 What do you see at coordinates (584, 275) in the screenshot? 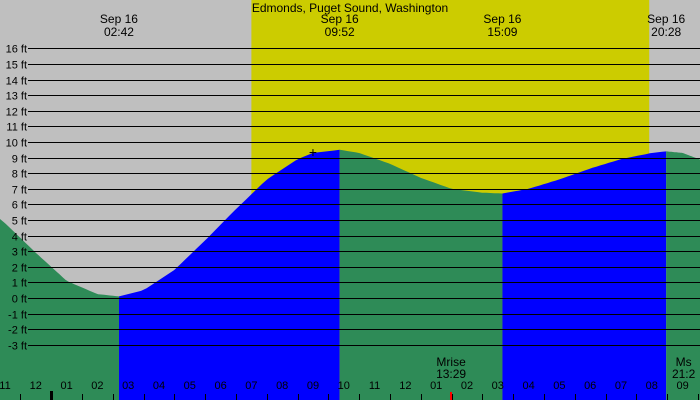
I see `rising-tide-area` at bounding box center [584, 275].